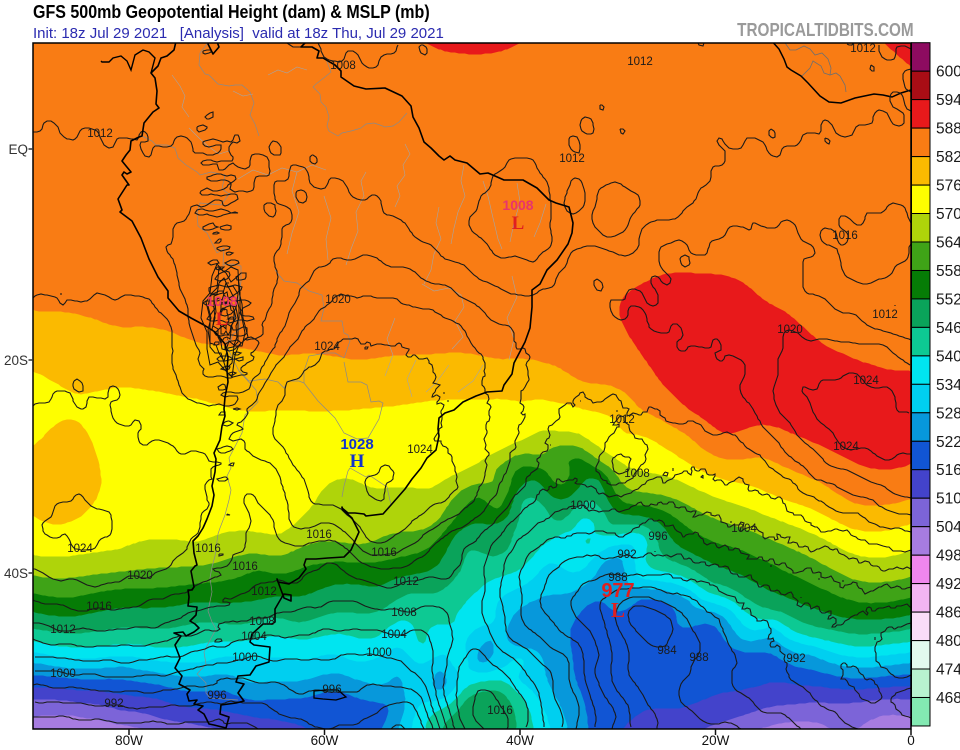 This screenshot has height=750, width=960. Describe the element at coordinates (948, 499) in the screenshot. I see `svg-text: 510` at that location.